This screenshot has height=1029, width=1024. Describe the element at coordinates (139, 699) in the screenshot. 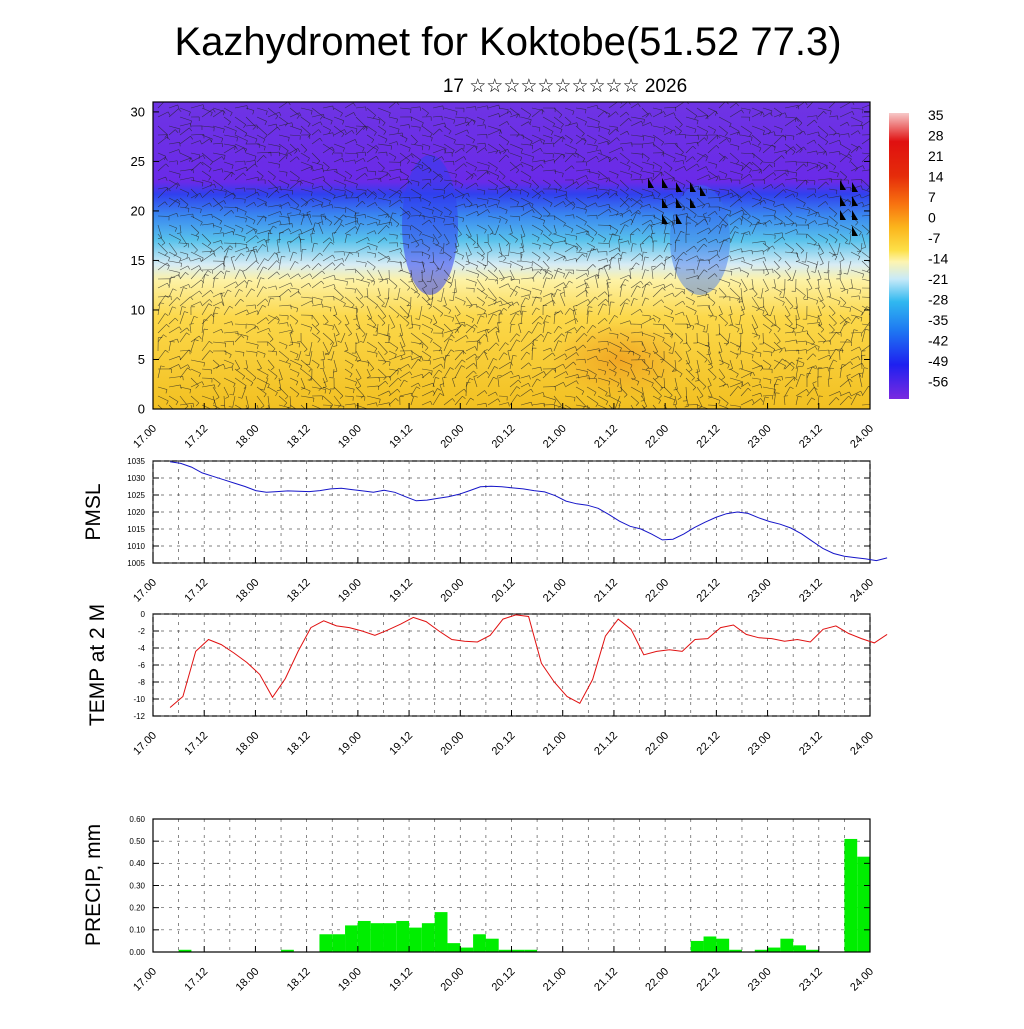

I see `y-tick-label: -10` at that location.